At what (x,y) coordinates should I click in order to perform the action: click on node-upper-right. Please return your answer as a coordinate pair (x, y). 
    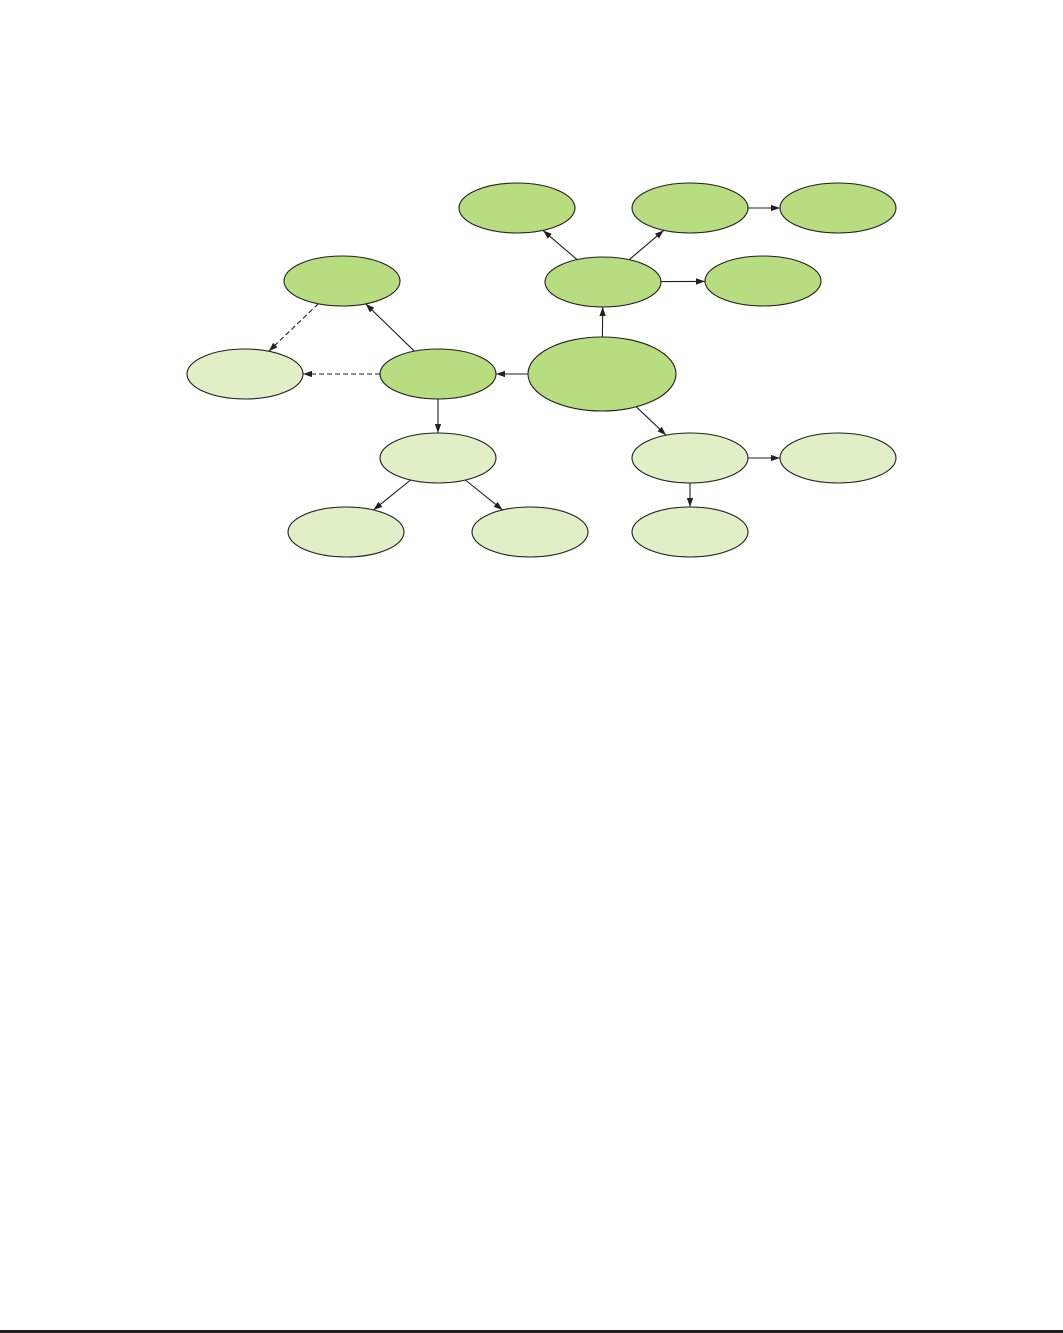
    Looking at the image, I should click on (763, 281).